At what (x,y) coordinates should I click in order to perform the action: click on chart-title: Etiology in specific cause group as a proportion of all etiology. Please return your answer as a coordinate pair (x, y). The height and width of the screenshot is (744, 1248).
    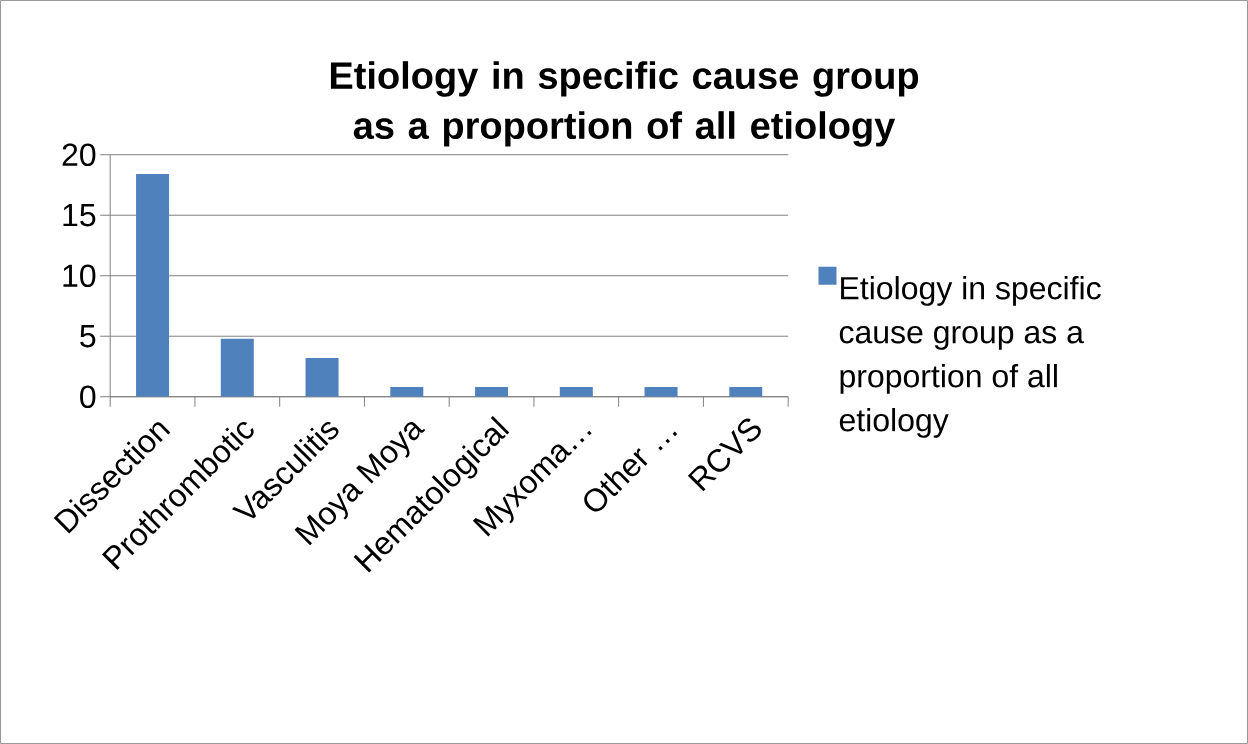
    Looking at the image, I should click on (624, 104).